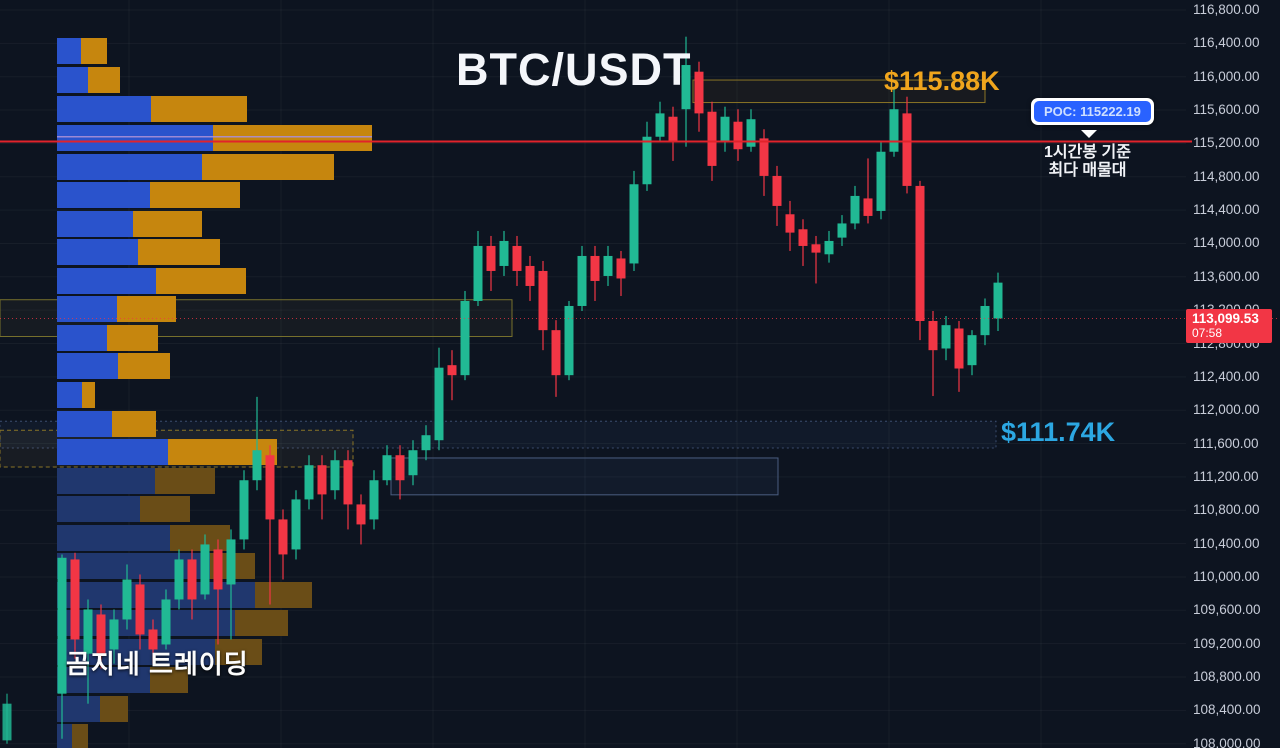 The height and width of the screenshot is (748, 1280). I want to click on poc-tooltip-pointer-icon, so click(1089, 134).